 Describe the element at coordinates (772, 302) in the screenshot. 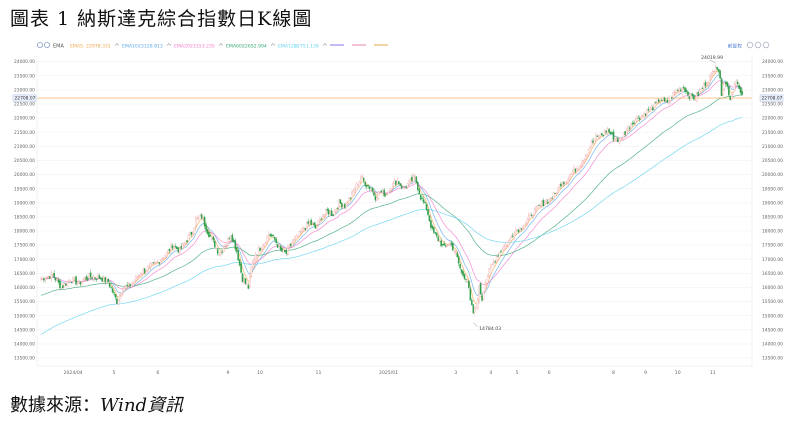

I see `y-tick-right-4: 15500.00` at that location.